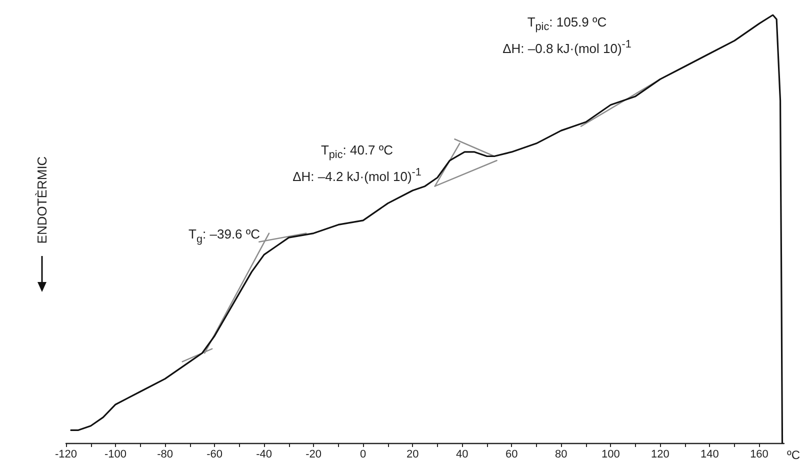 Image resolution: width=805 pixels, height=470 pixels. Describe the element at coordinates (660, 454) in the screenshot. I see `x-tick-label: 120` at that location.